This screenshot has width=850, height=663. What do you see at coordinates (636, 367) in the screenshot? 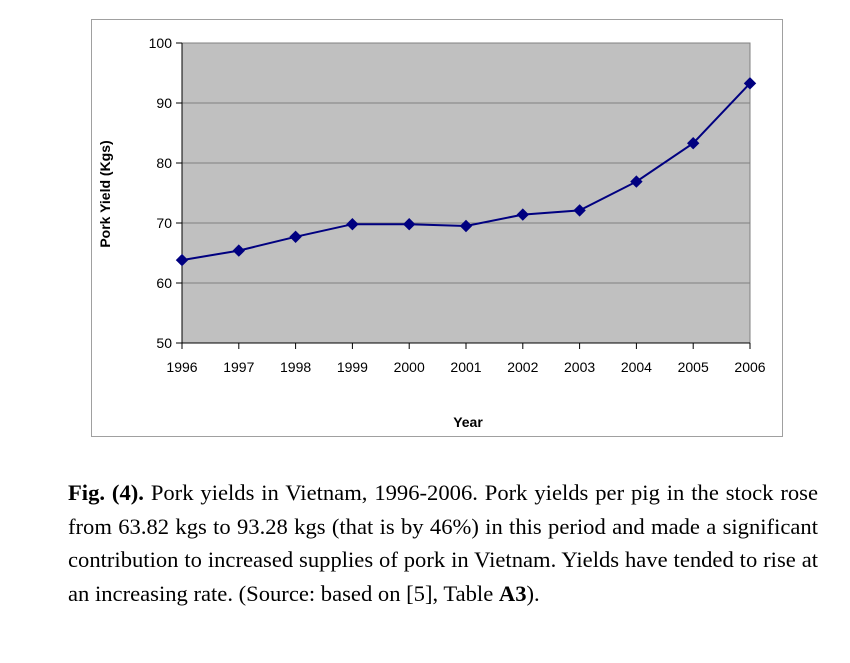
I see `x-tick-label-2004: 2004` at bounding box center [636, 367].